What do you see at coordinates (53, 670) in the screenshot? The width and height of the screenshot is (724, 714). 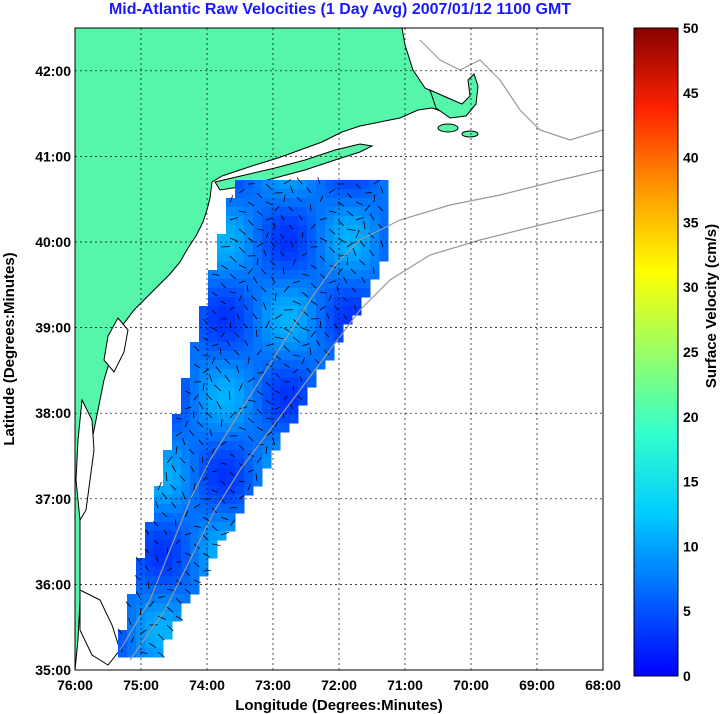 I see `y-tick-label: 35:00` at bounding box center [53, 670].